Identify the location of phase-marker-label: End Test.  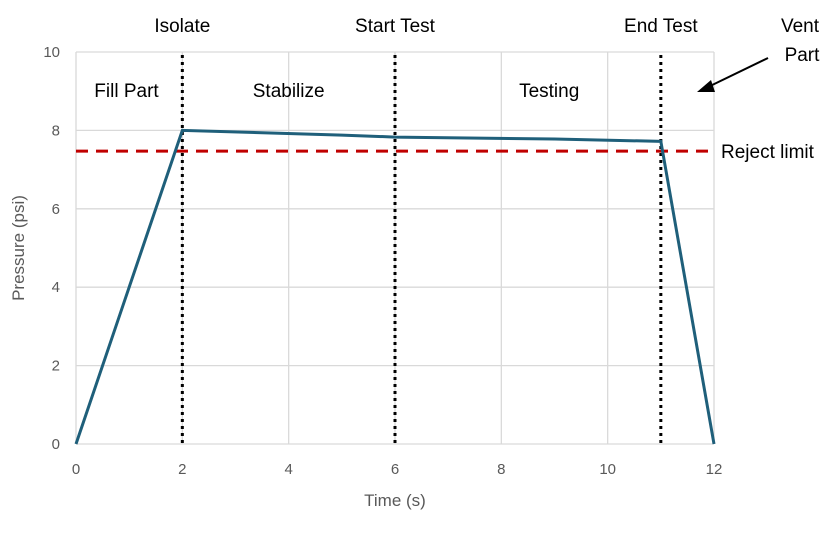
(661, 26).